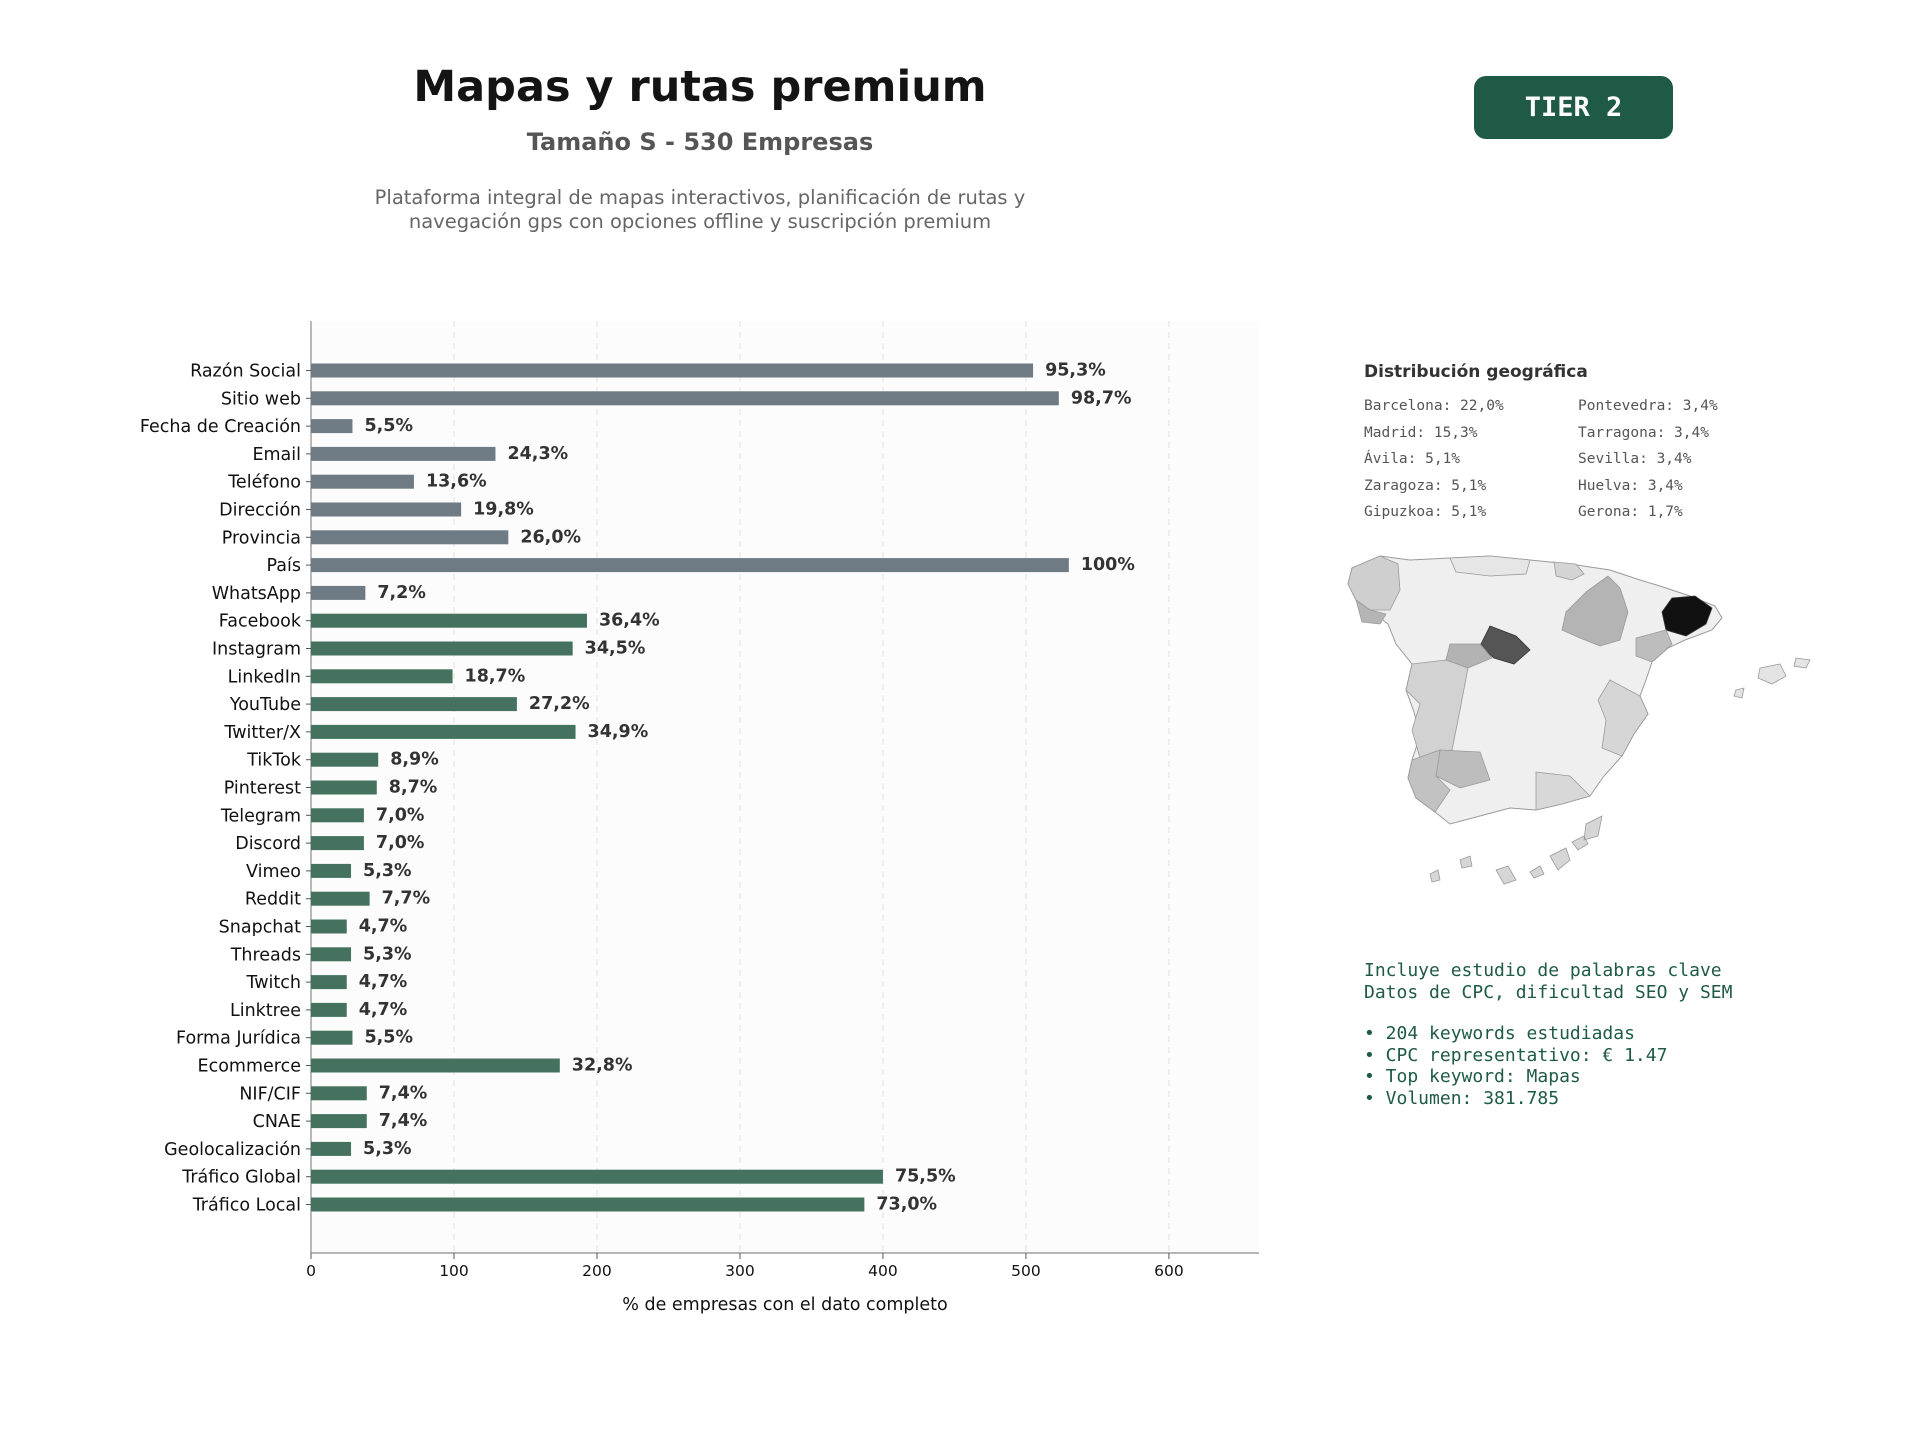  Describe the element at coordinates (1101, 398) in the screenshot. I see `data-label: 98,7%` at that location.